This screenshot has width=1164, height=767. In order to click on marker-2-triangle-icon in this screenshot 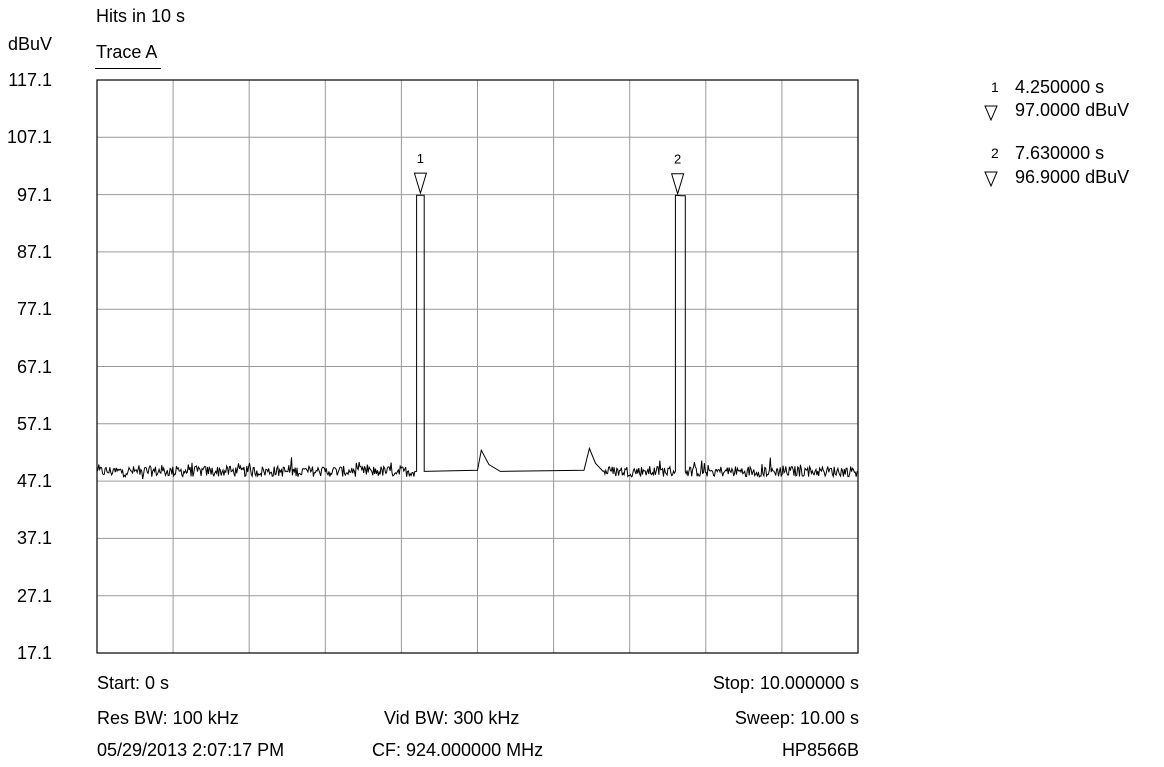, I will do `click(991, 179)`.